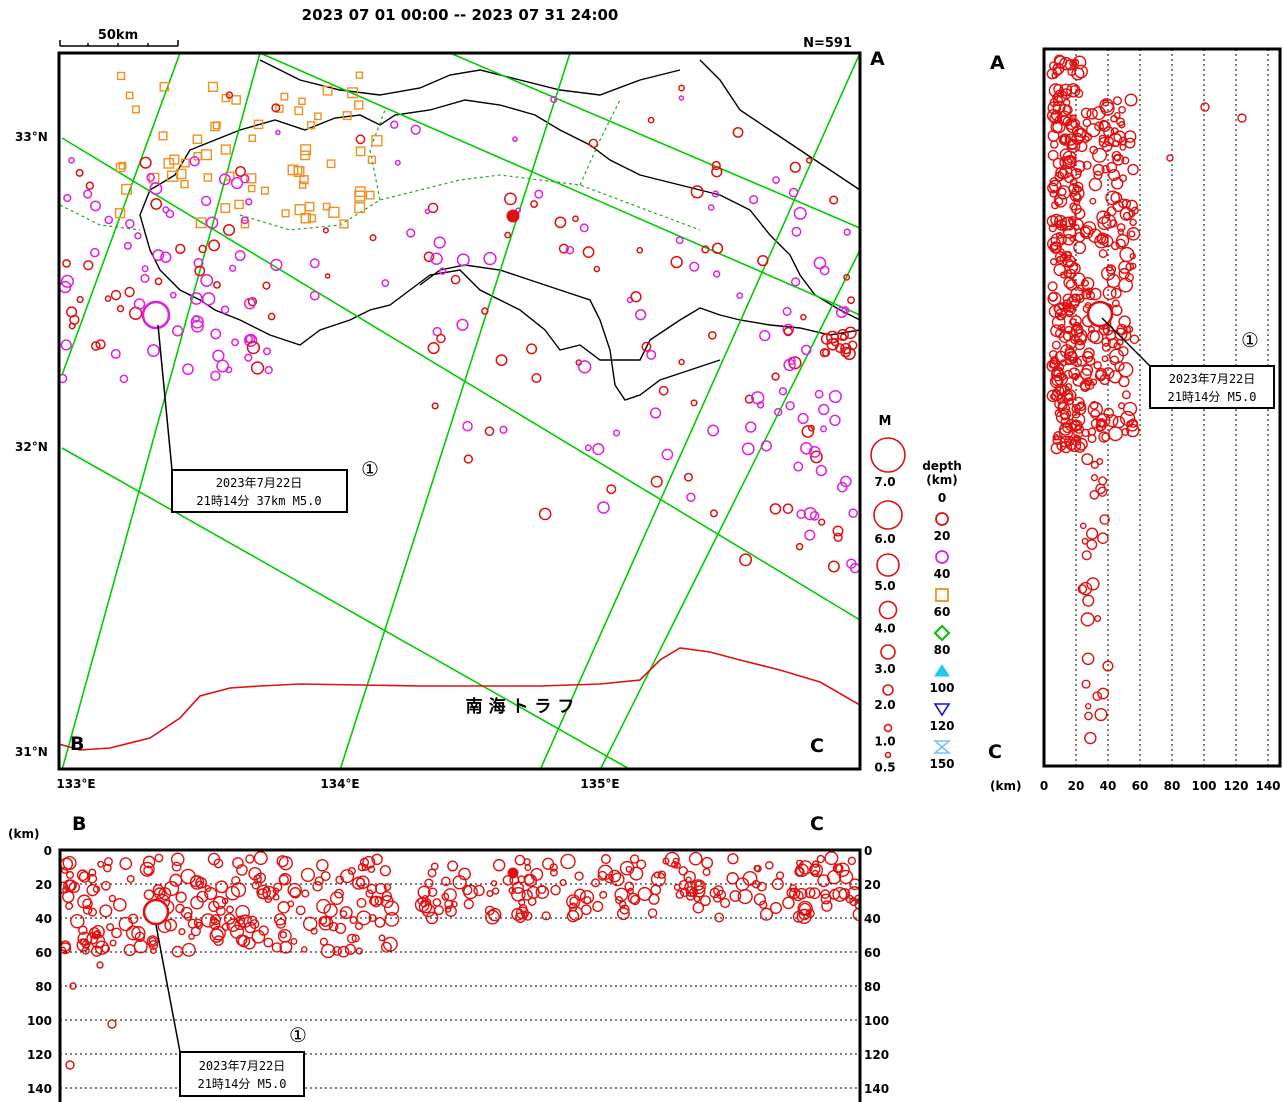  What do you see at coordinates (884, 768) in the screenshot?
I see `legend-magnitude-label: 0.5` at bounding box center [884, 768].